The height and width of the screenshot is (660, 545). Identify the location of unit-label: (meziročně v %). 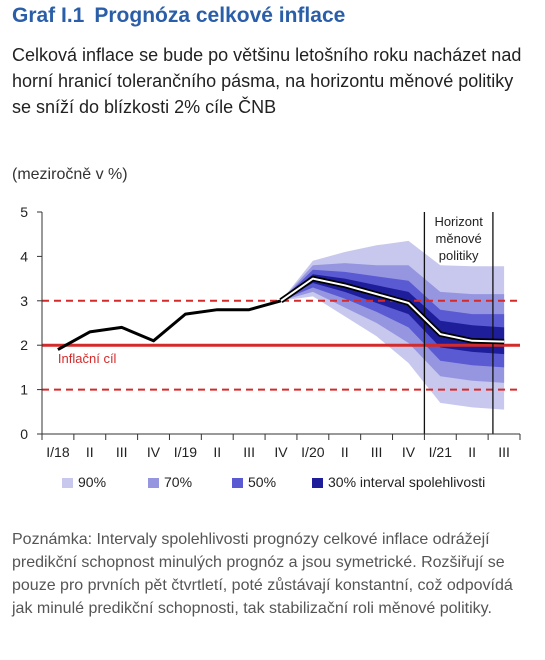
(70, 174).